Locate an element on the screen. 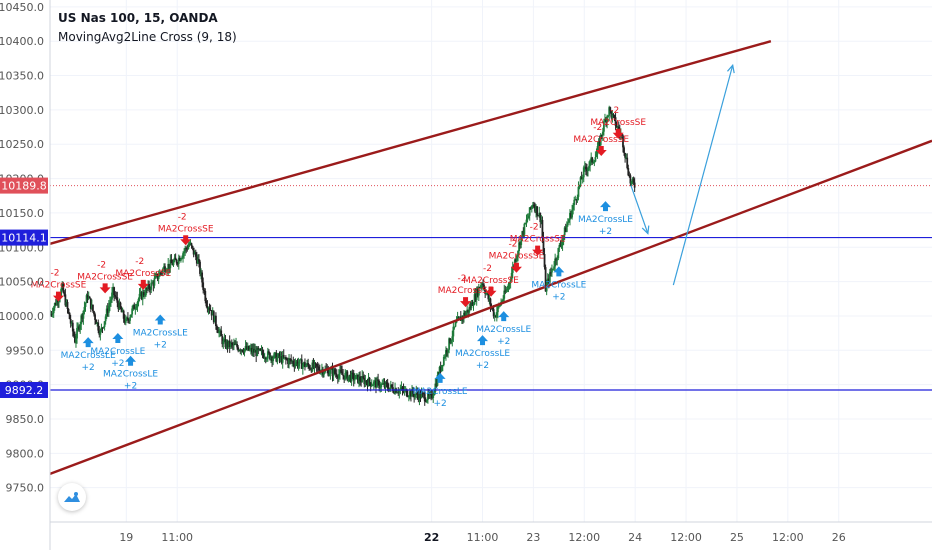  projection-arrows is located at coordinates (682, 174).